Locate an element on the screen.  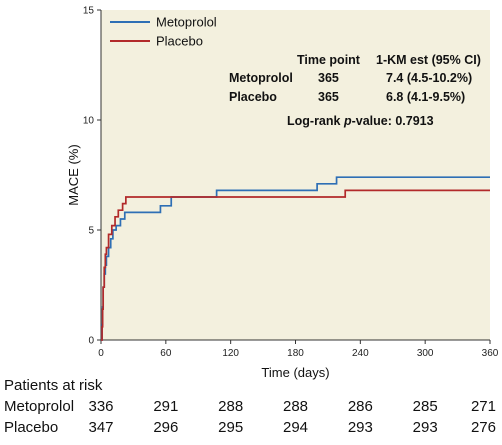
stats-header-time-point: Time point is located at coordinates (329, 60).